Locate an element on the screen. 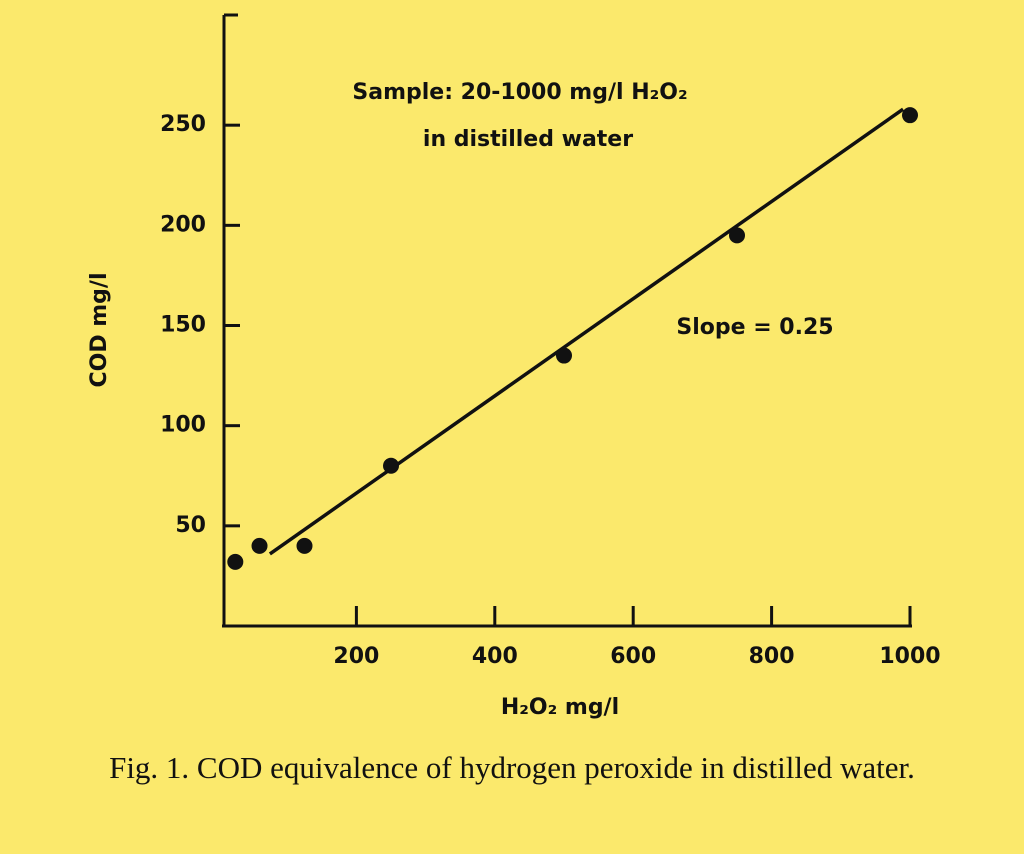 The width and height of the screenshot is (1024, 854). y-tick-label: 150 is located at coordinates (183, 325).